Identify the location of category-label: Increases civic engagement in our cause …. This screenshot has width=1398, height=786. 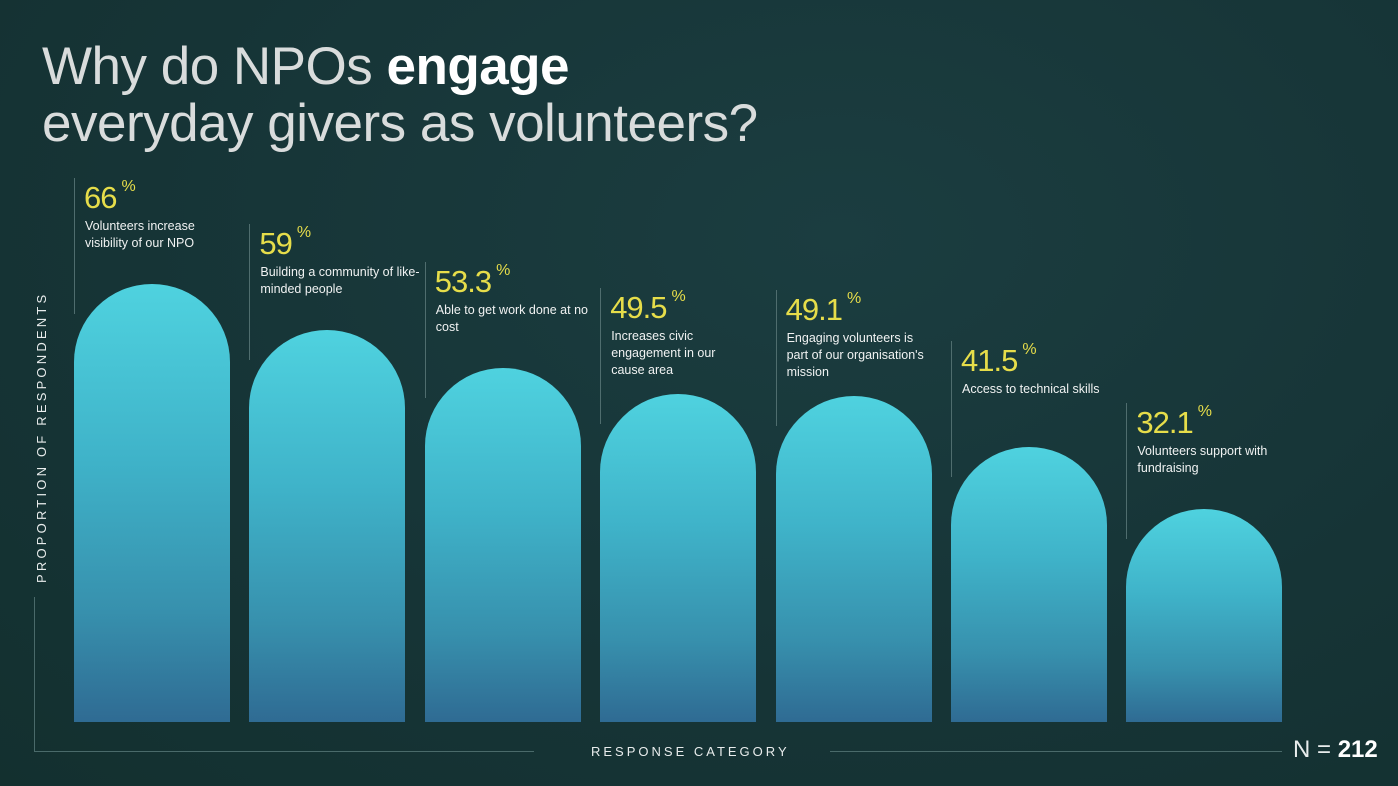
(663, 352).